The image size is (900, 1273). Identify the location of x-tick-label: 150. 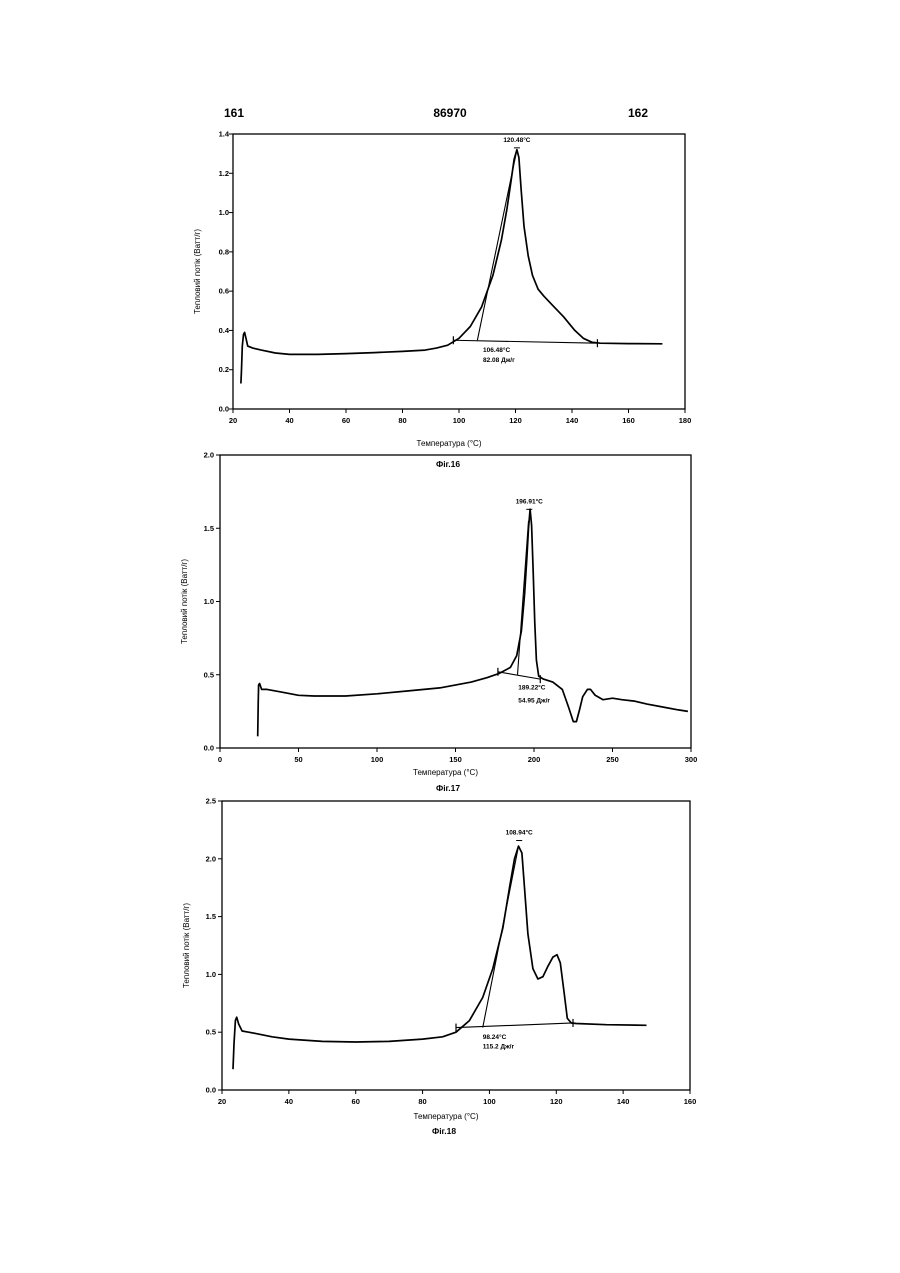
(455, 759).